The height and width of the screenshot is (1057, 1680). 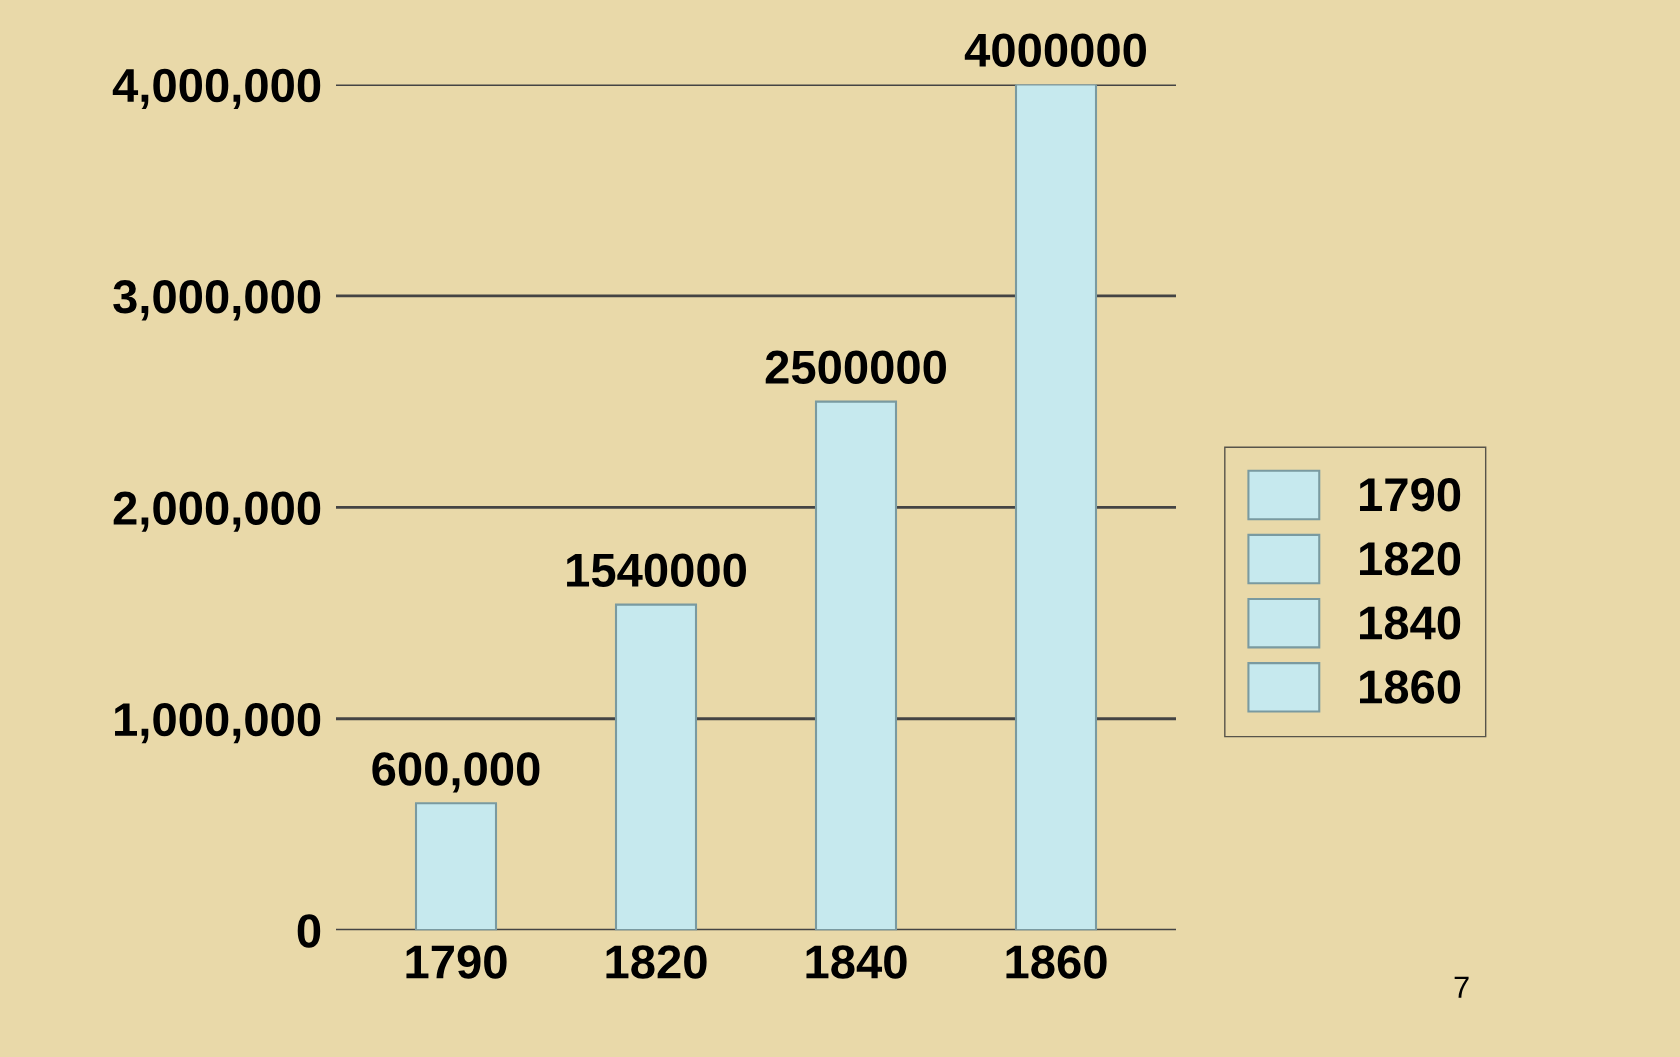 What do you see at coordinates (856, 962) in the screenshot?
I see `x-tick-label: 1840` at bounding box center [856, 962].